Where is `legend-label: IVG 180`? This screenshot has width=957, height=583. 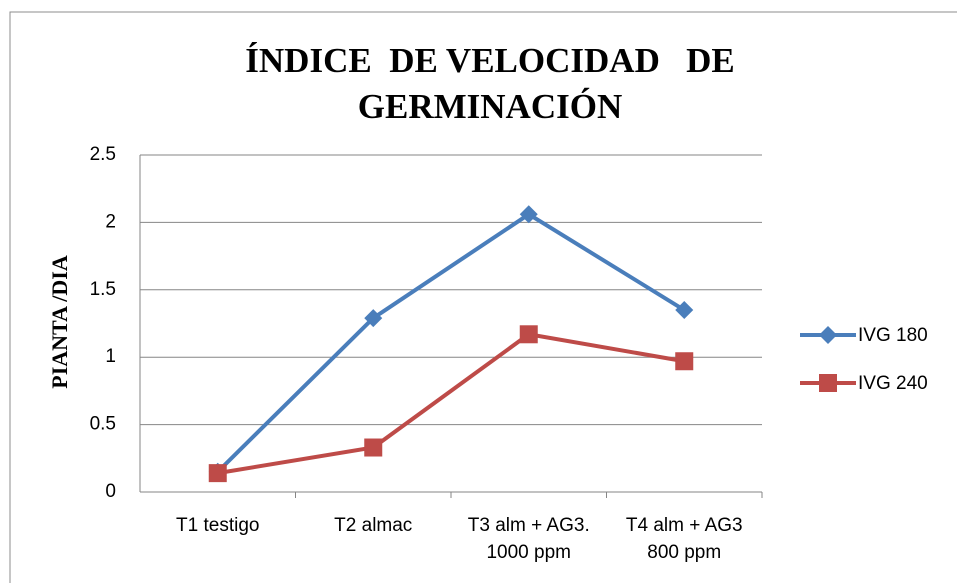
legend-label: IVG 180 is located at coordinates (893, 335).